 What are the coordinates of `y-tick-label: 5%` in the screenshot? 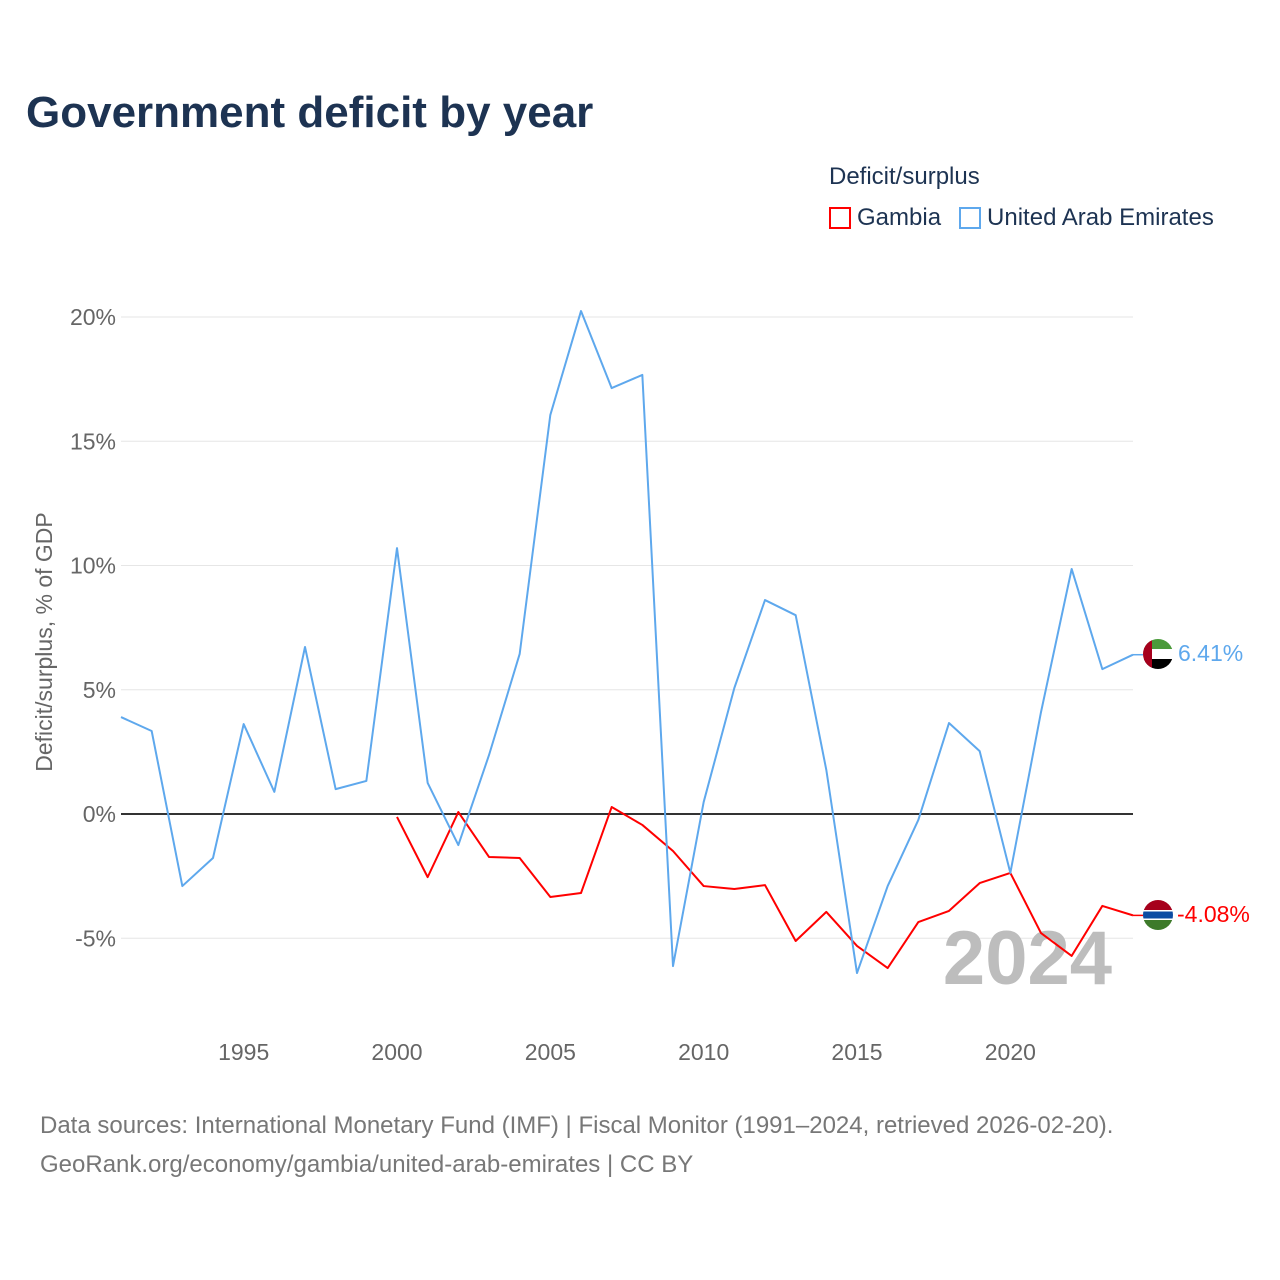 It's located at (99, 690).